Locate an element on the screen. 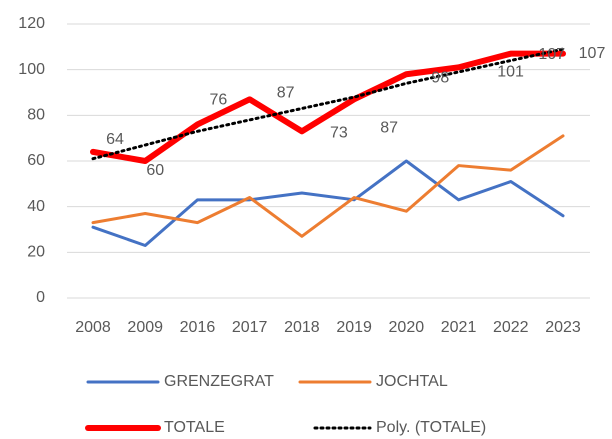 Image resolution: width=612 pixels, height=439 pixels. x-tick-label: 2020 is located at coordinates (407, 327).